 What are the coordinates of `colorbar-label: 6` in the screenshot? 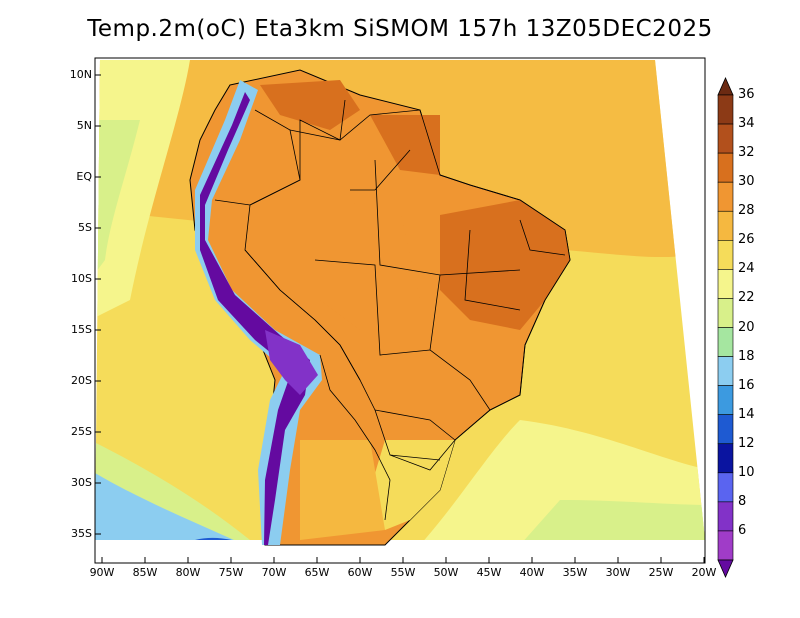 It's located at (742, 530).